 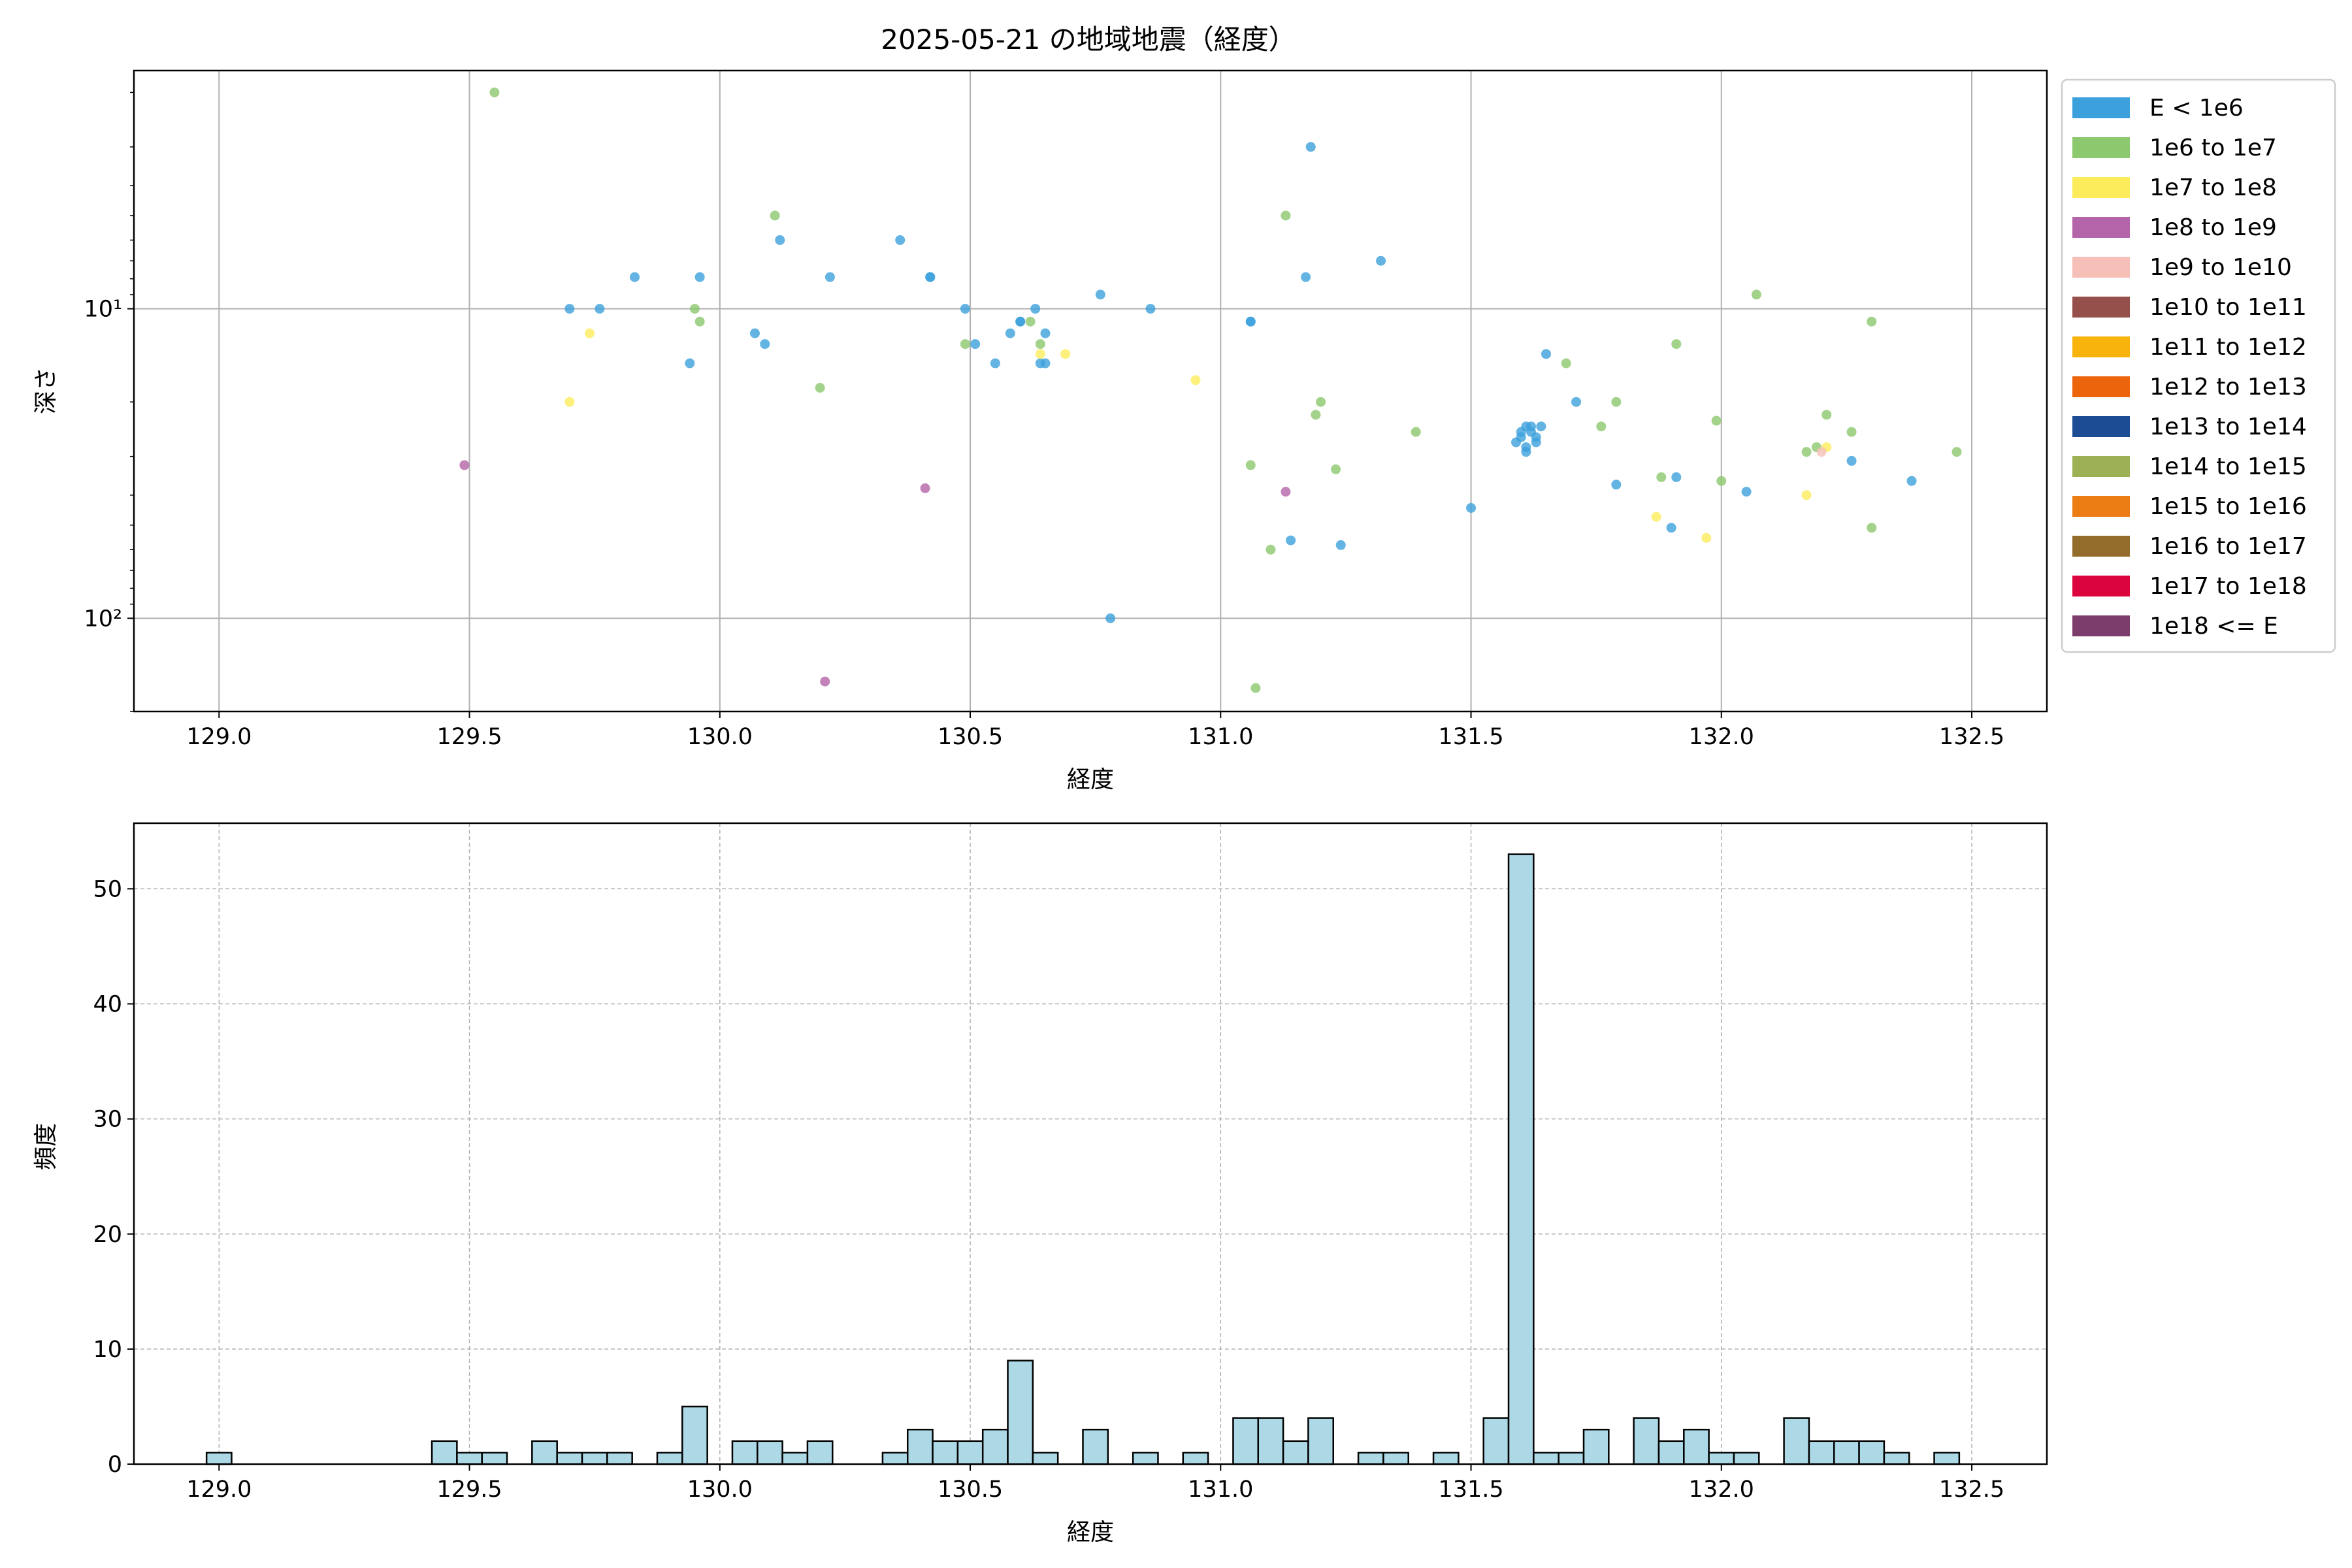 What do you see at coordinates (219, 737) in the screenshot?
I see `scatter-xtick-label: 129.0` at bounding box center [219, 737].